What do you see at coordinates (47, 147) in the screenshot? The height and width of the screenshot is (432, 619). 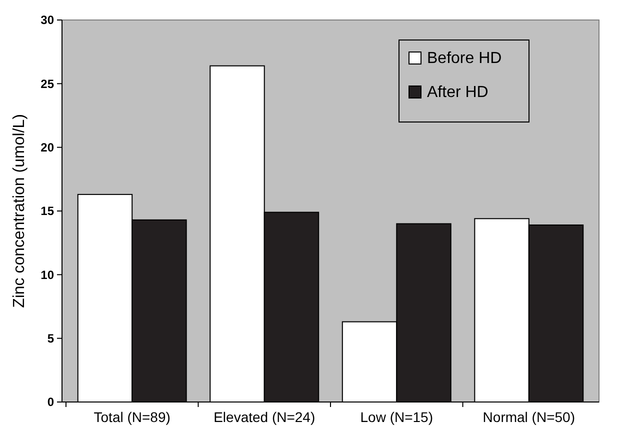 I see `y-tick-label: 20` at bounding box center [47, 147].